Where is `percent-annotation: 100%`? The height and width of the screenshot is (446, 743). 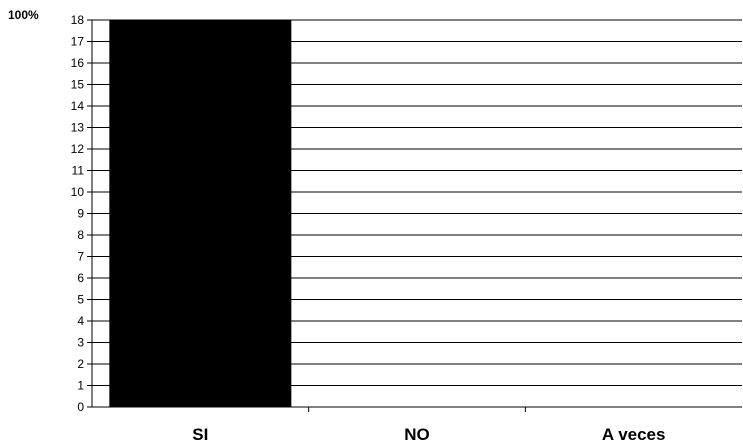 percent-annotation: 100% is located at coordinates (23, 15).